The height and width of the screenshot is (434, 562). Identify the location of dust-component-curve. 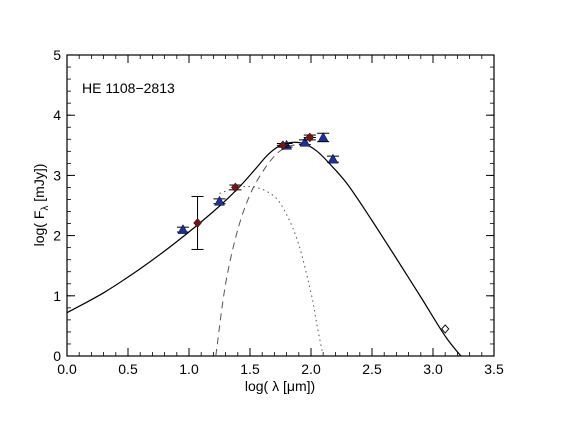
(260, 249).